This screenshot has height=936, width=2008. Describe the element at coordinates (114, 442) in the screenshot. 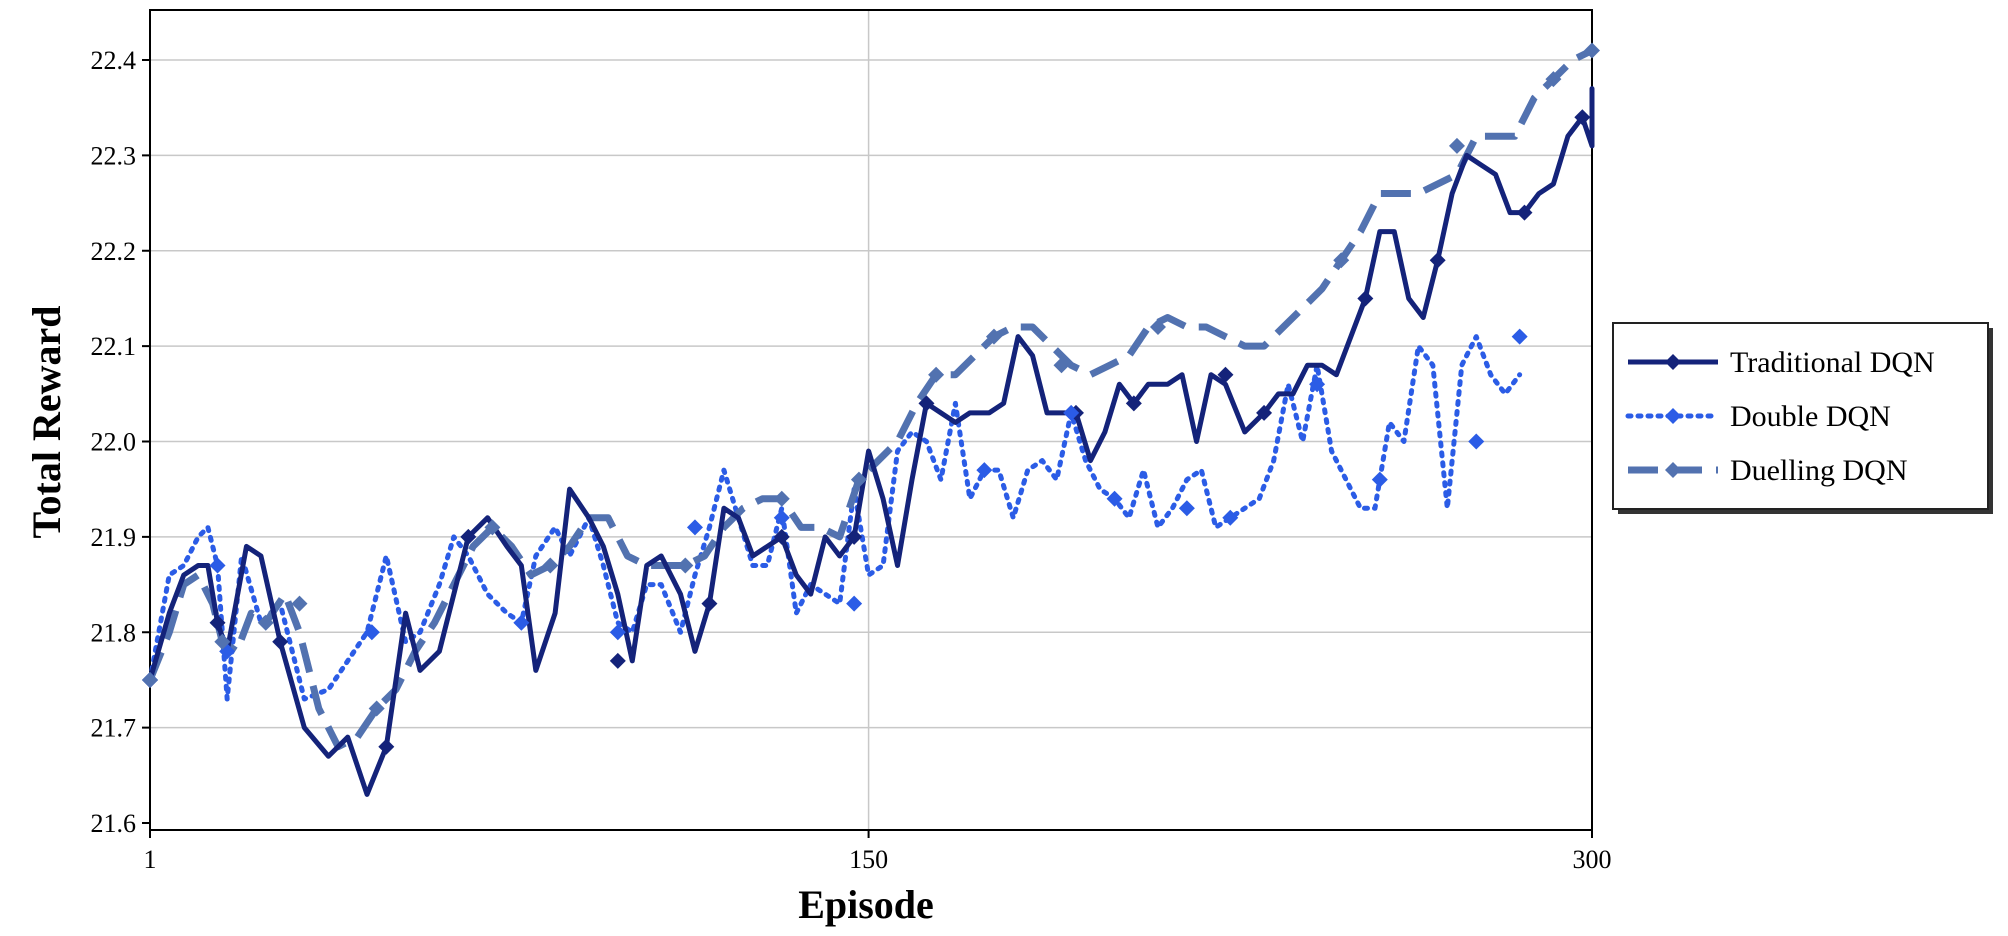

I see `y-tick-label: 22.0` at that location.